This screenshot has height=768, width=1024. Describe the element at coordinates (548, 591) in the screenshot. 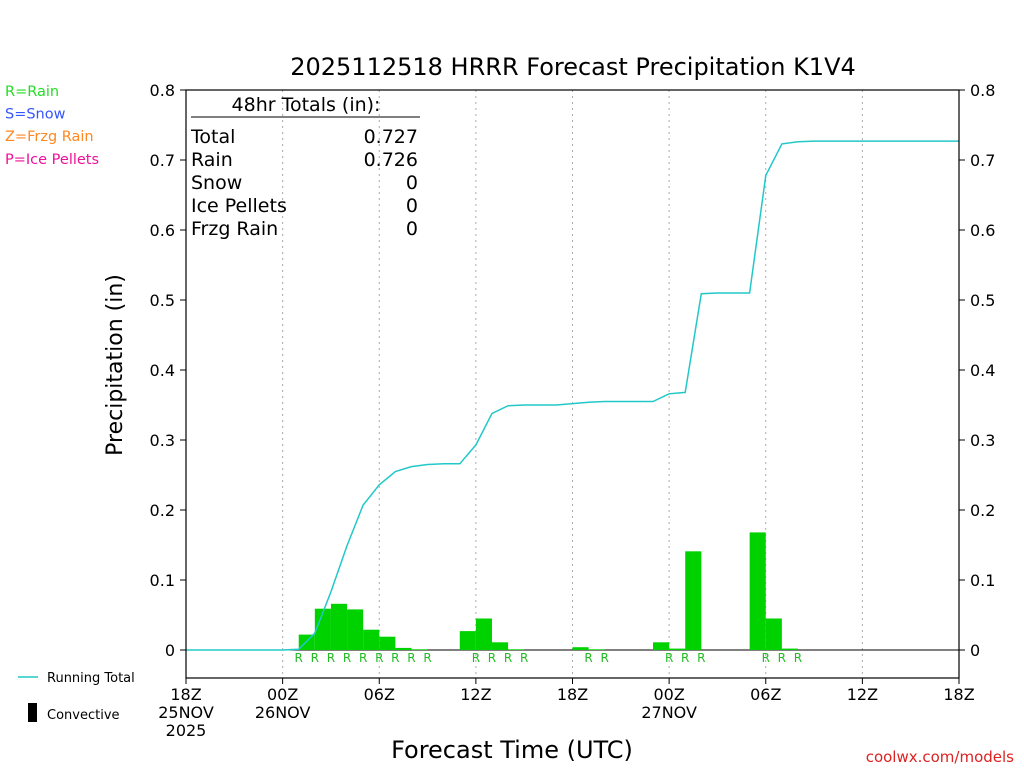

I see `precip-bars` at that location.